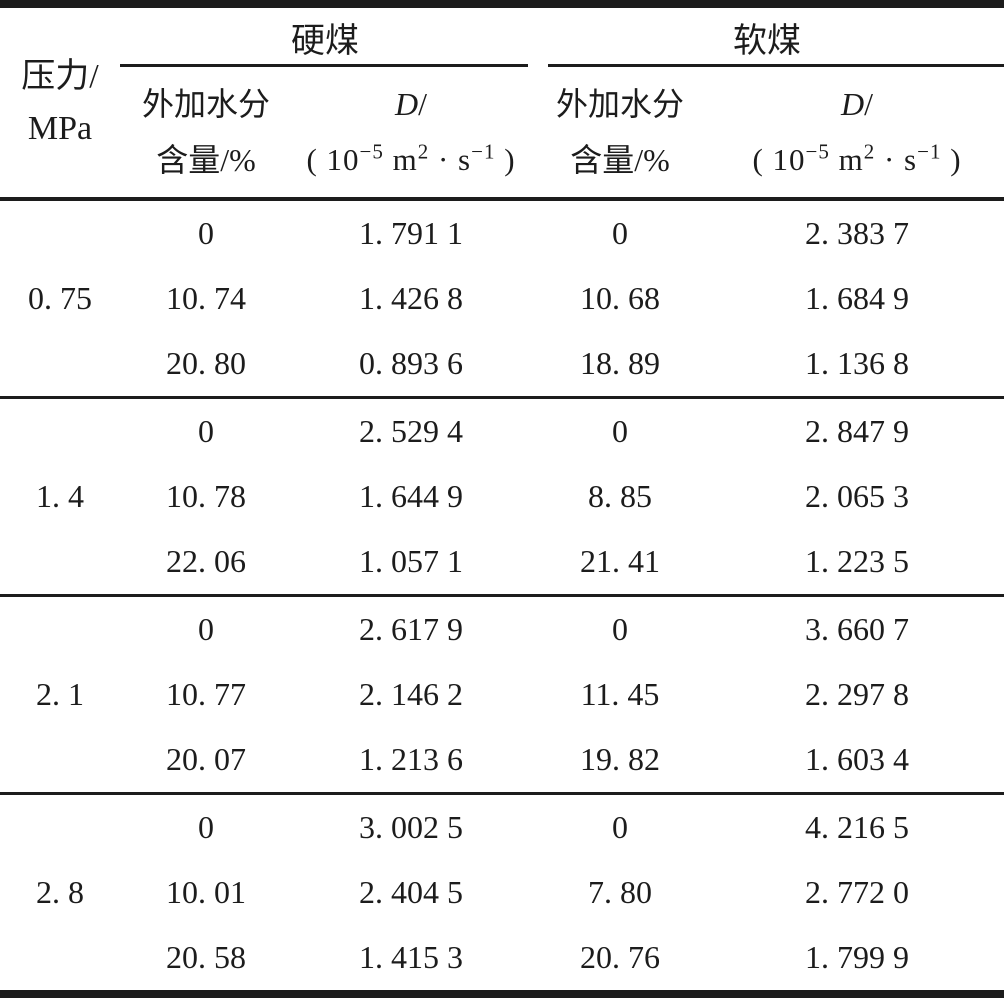 The width and height of the screenshot is (1004, 998). I want to click on pressure-column-header: 压力/ MPa, so click(60, 101).